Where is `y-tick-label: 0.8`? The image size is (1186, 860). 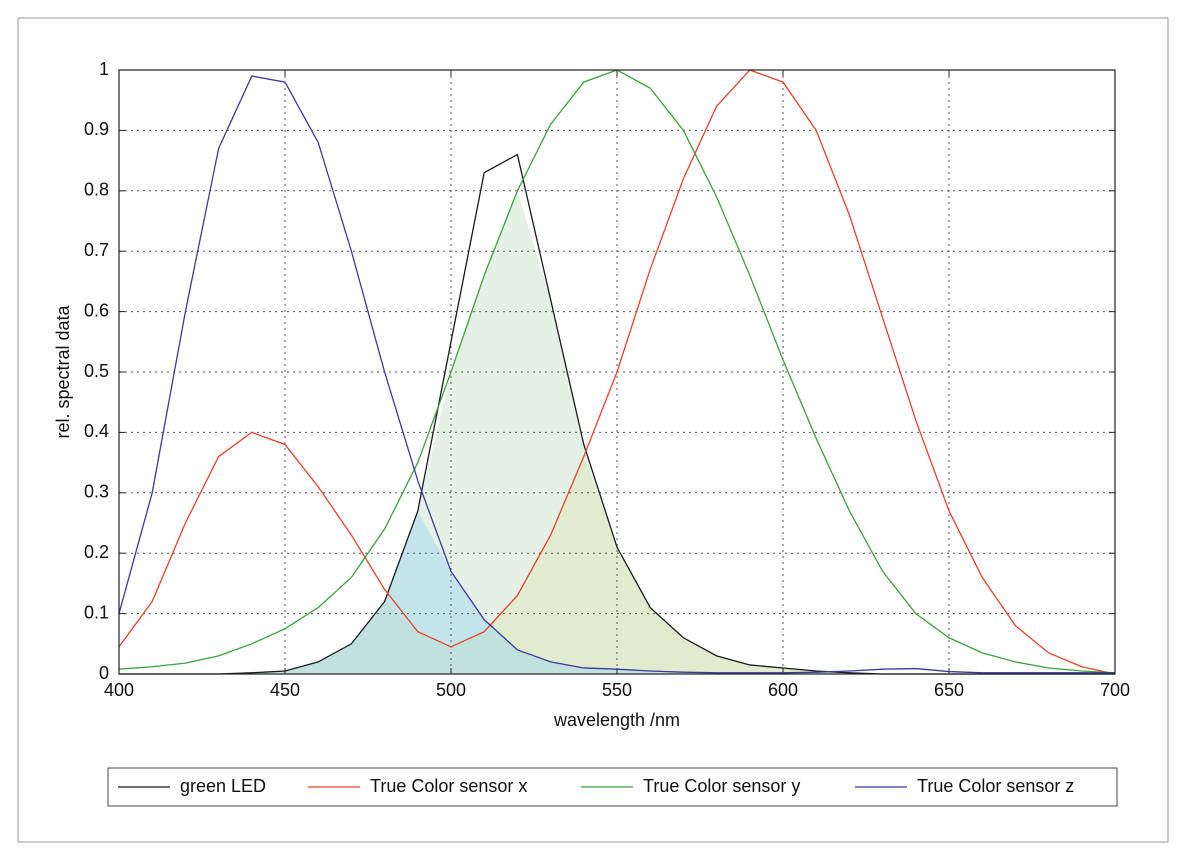 y-tick-label: 0.8 is located at coordinates (96, 190).